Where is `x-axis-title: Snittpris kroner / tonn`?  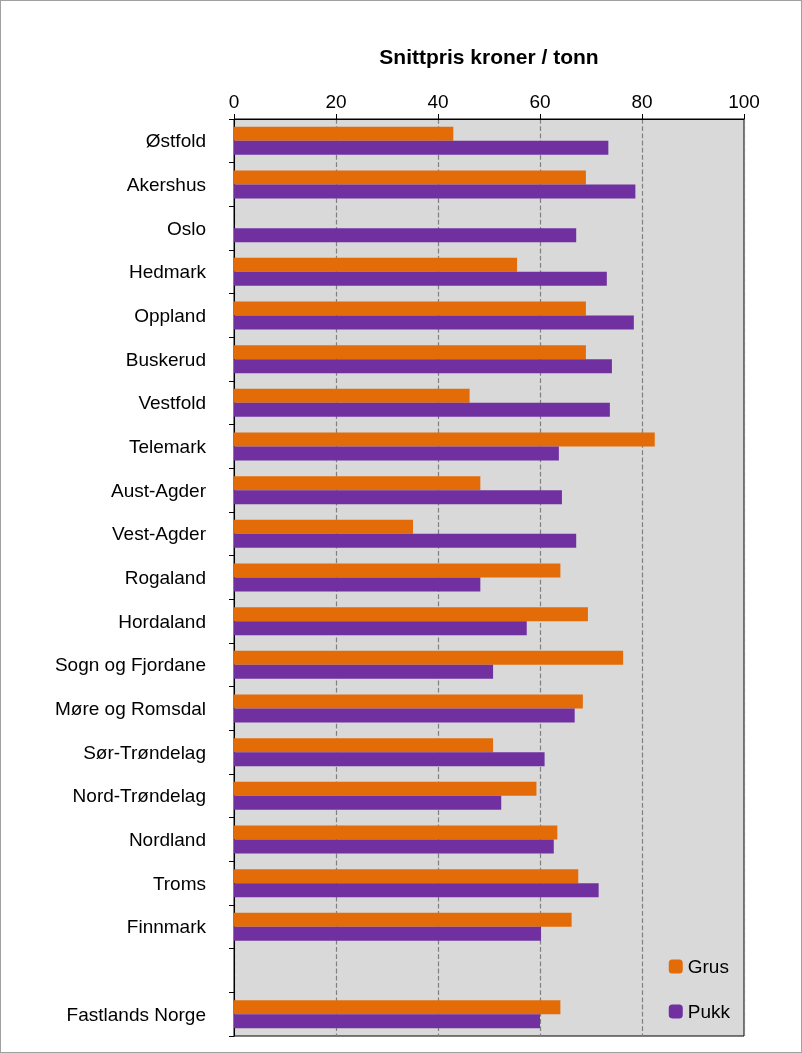 x-axis-title: Snittpris kroner / tonn is located at coordinates (489, 56).